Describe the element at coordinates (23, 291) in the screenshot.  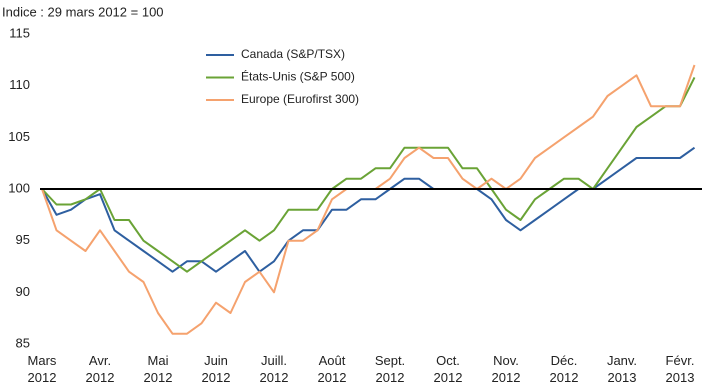
I see `y-tick-label: 90` at that location.